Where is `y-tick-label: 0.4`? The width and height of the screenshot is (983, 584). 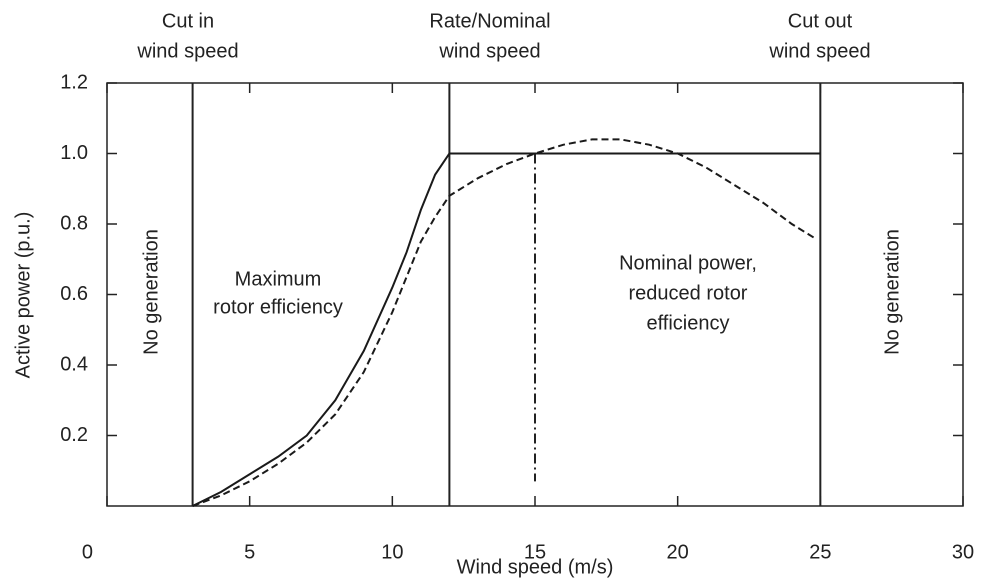
y-tick-label: 0.4 is located at coordinates (74, 364).